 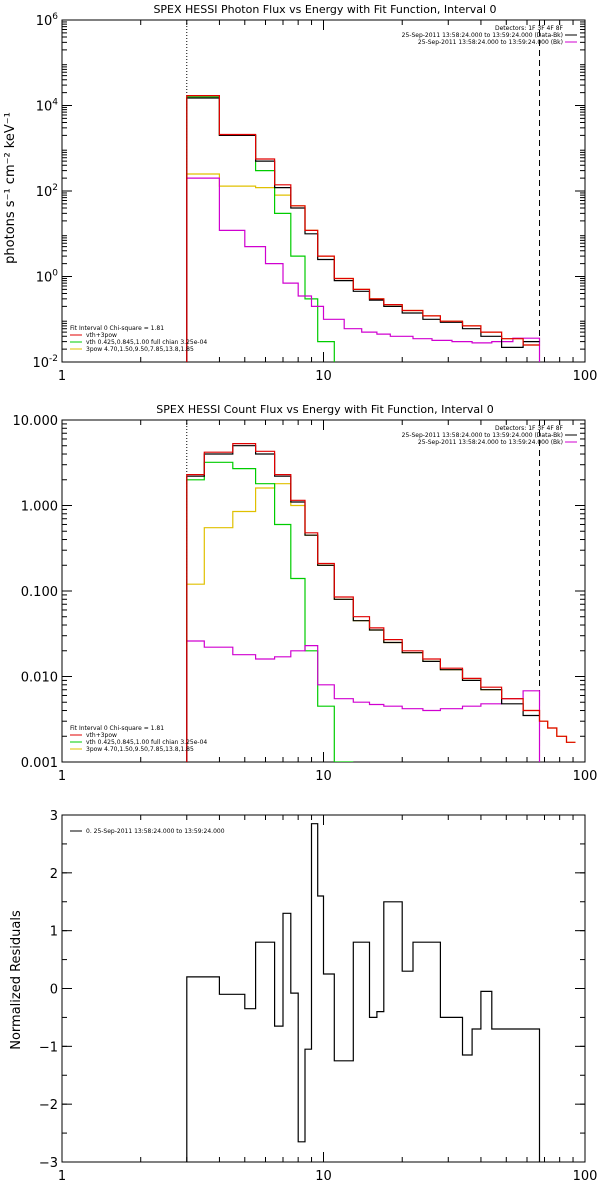 What do you see at coordinates (39, 763) in the screenshot?
I see `y-tick-label: 0.001` at bounding box center [39, 763].